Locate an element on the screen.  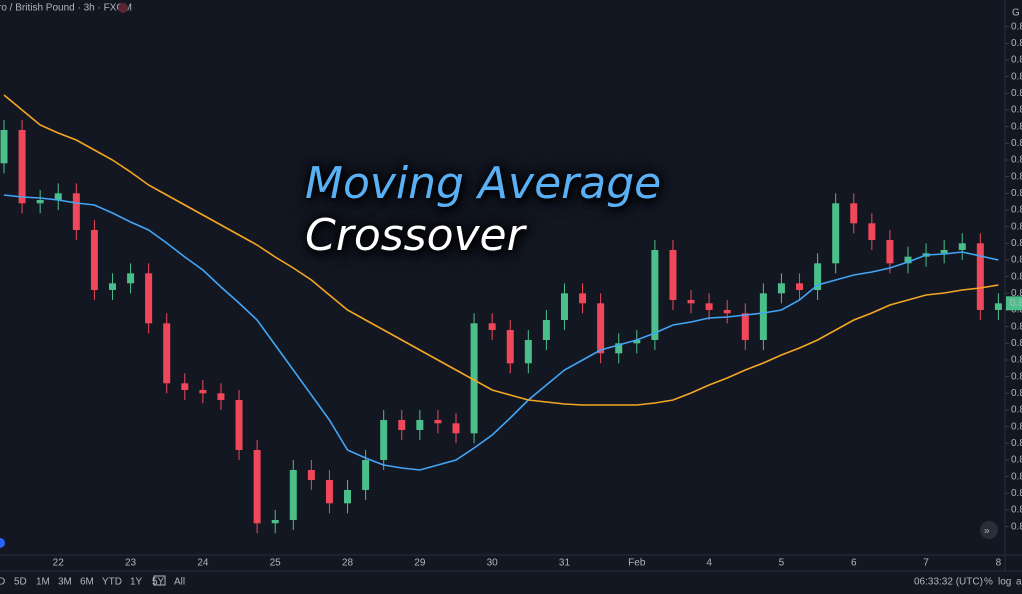
y-tick-label: 0.836 is located at coordinates (1016, 343).